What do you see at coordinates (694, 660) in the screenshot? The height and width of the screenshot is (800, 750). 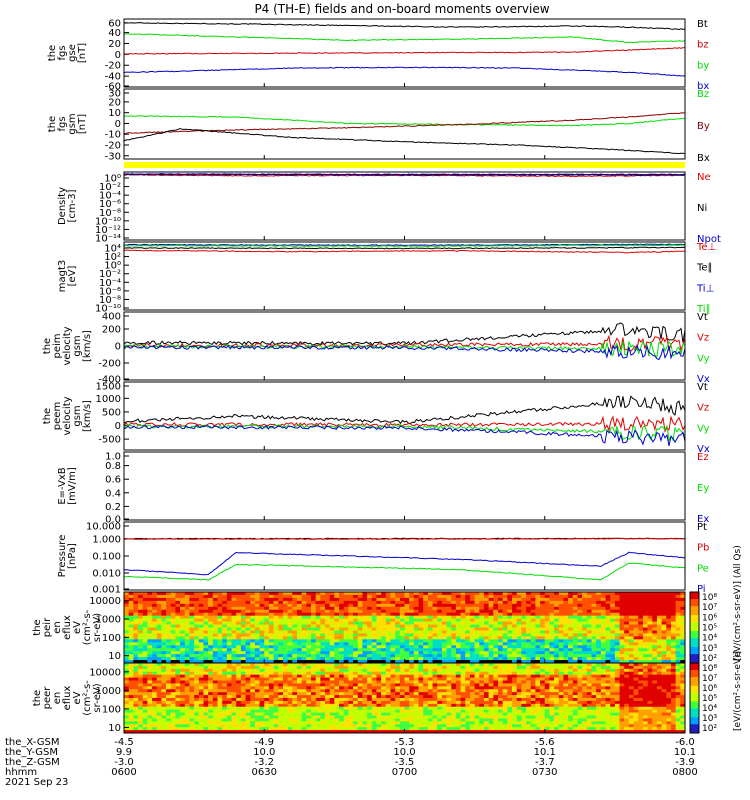 I see `colorbar-swatch` at bounding box center [694, 660].